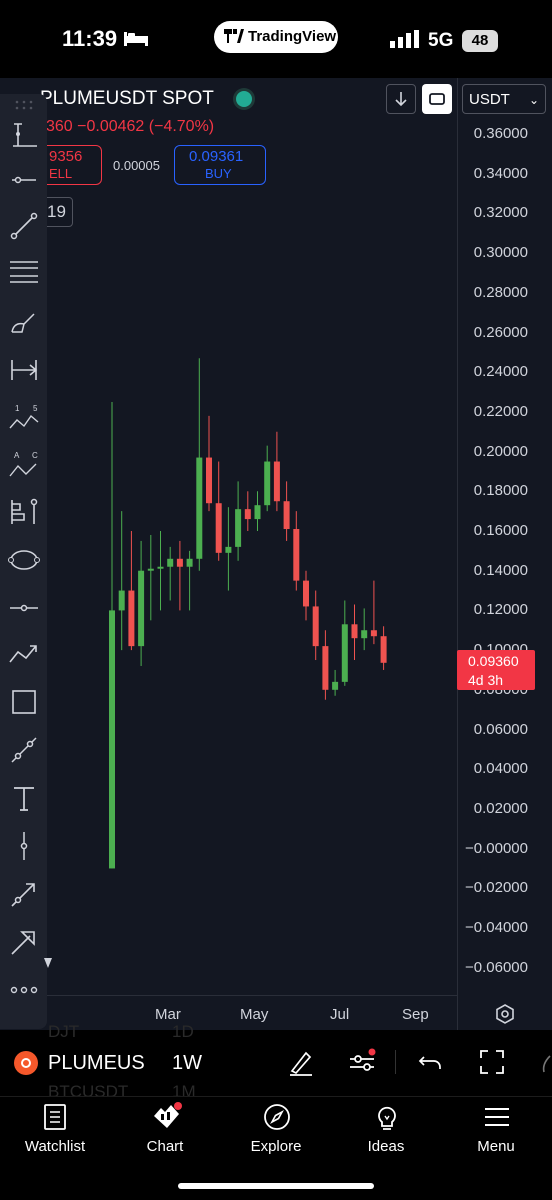 Image resolution: width=552 pixels, height=1200 pixels. What do you see at coordinates (24, 370) in the screenshot?
I see `measure-tool-icon` at bounding box center [24, 370].